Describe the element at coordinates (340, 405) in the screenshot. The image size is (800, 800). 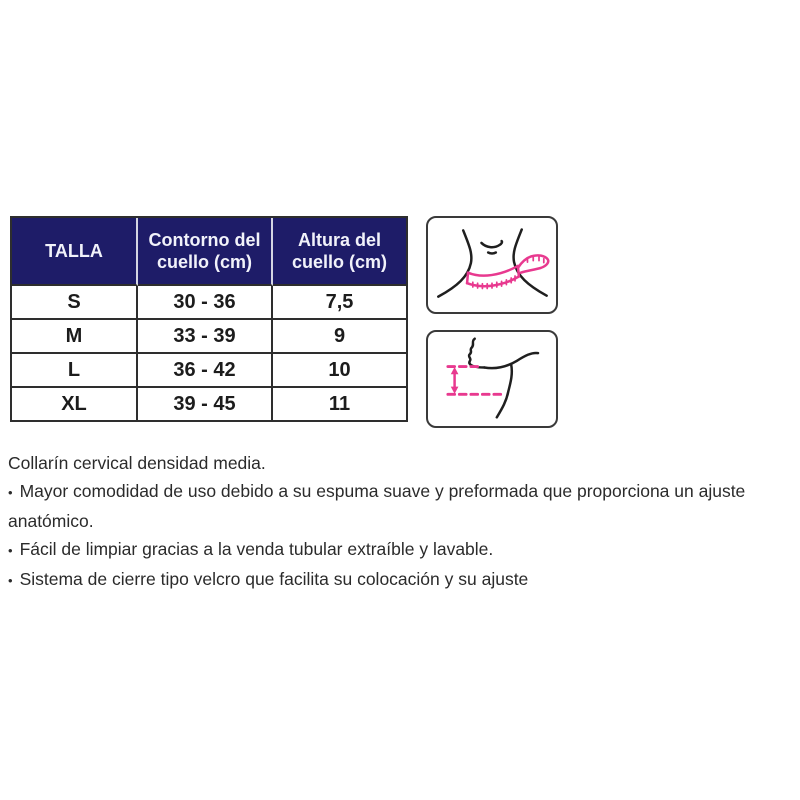
I see `height-cell: 11` at that location.